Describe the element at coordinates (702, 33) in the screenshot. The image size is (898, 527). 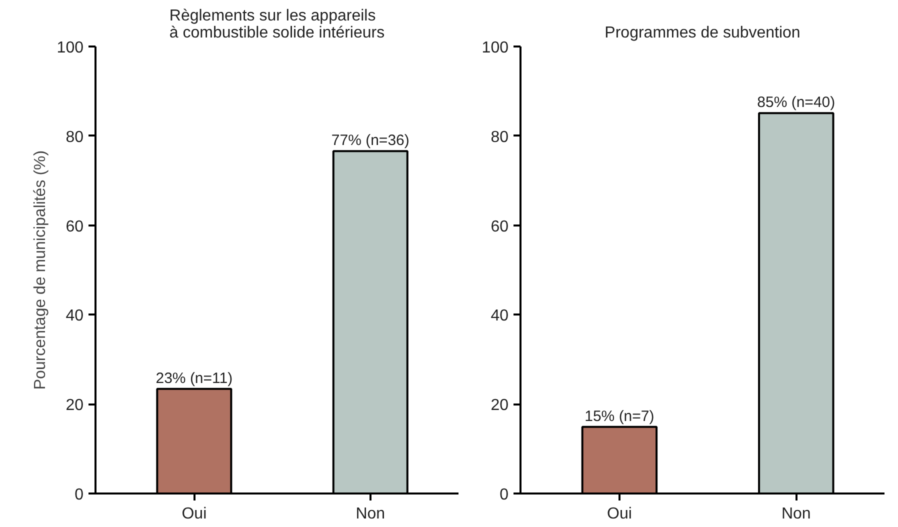
I see `chart-title: Programmes de subvention` at that location.